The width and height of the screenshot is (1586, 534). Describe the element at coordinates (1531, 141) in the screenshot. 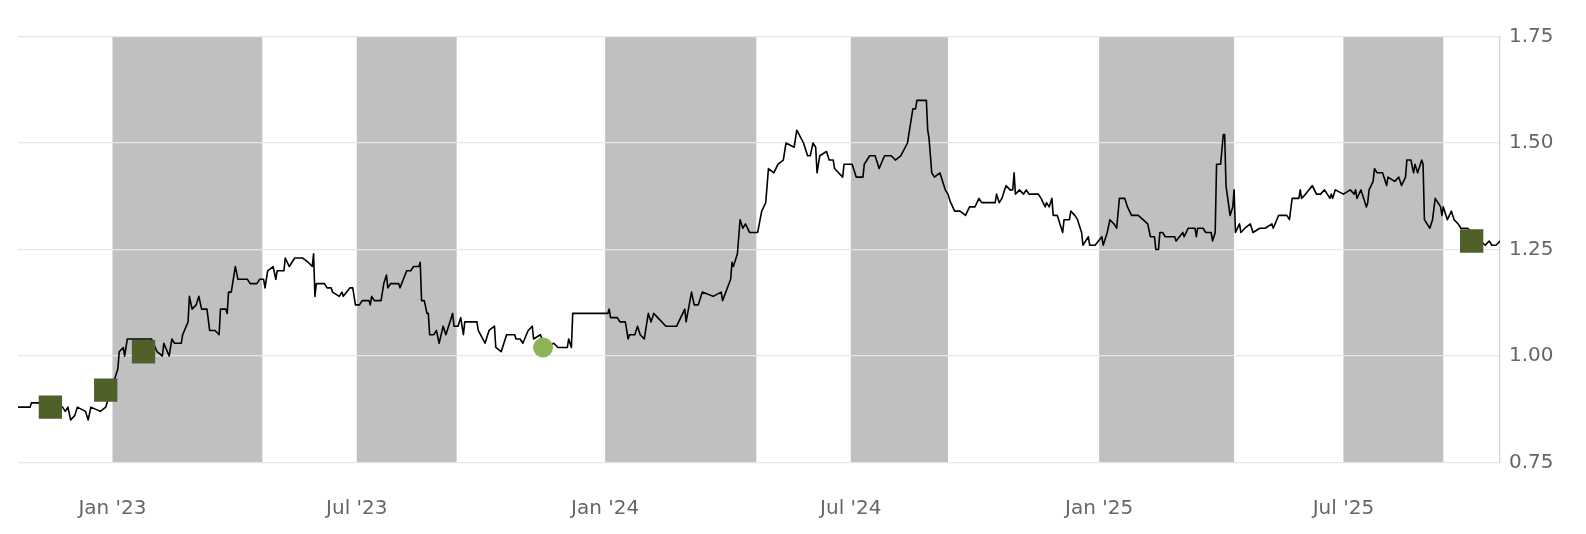

I see `y-tick-label: 1.50` at that location.